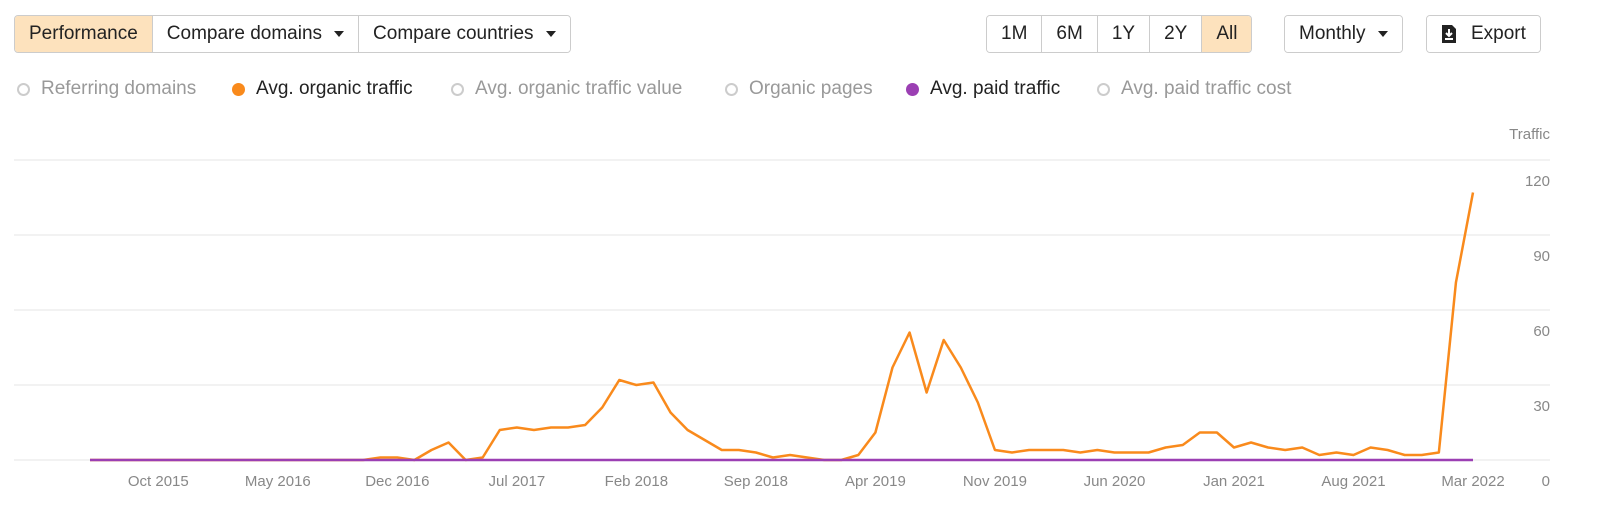 Image resolution: width=1600 pixels, height=521 pixels. I want to click on interval-button: Monthly, so click(1343, 34).